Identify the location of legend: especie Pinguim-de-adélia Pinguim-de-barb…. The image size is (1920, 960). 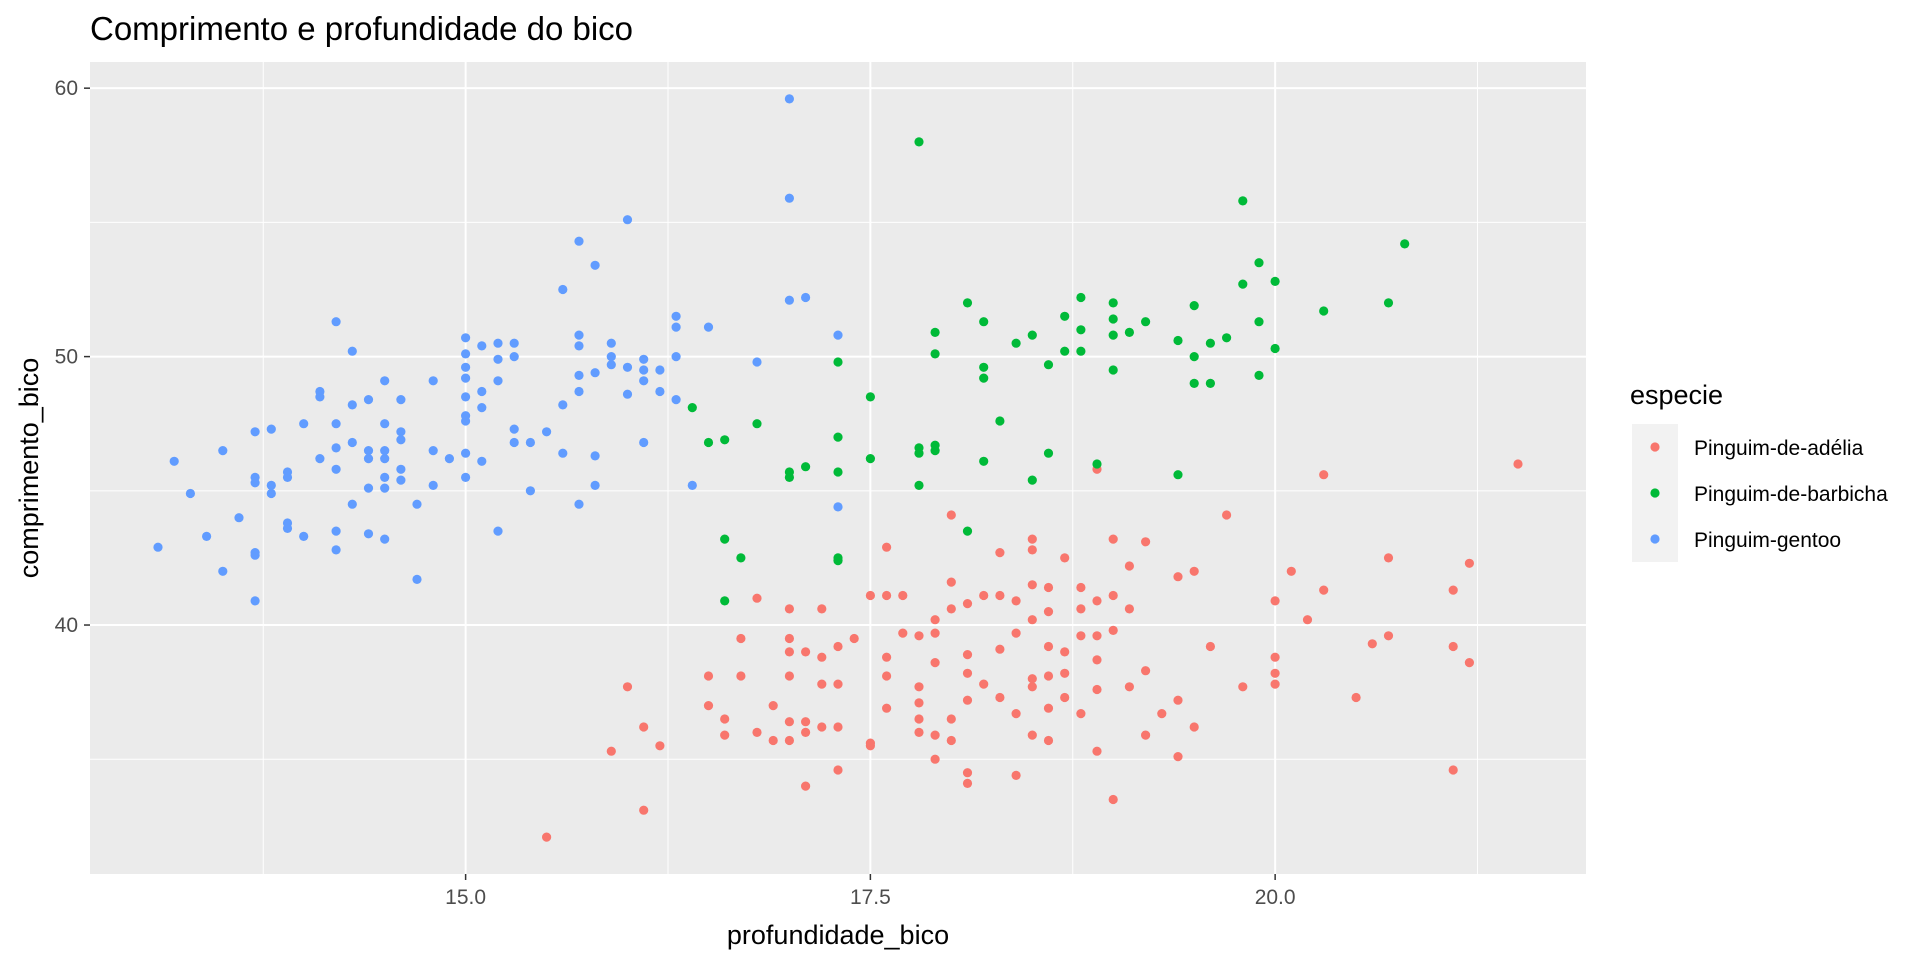
(1759, 471).